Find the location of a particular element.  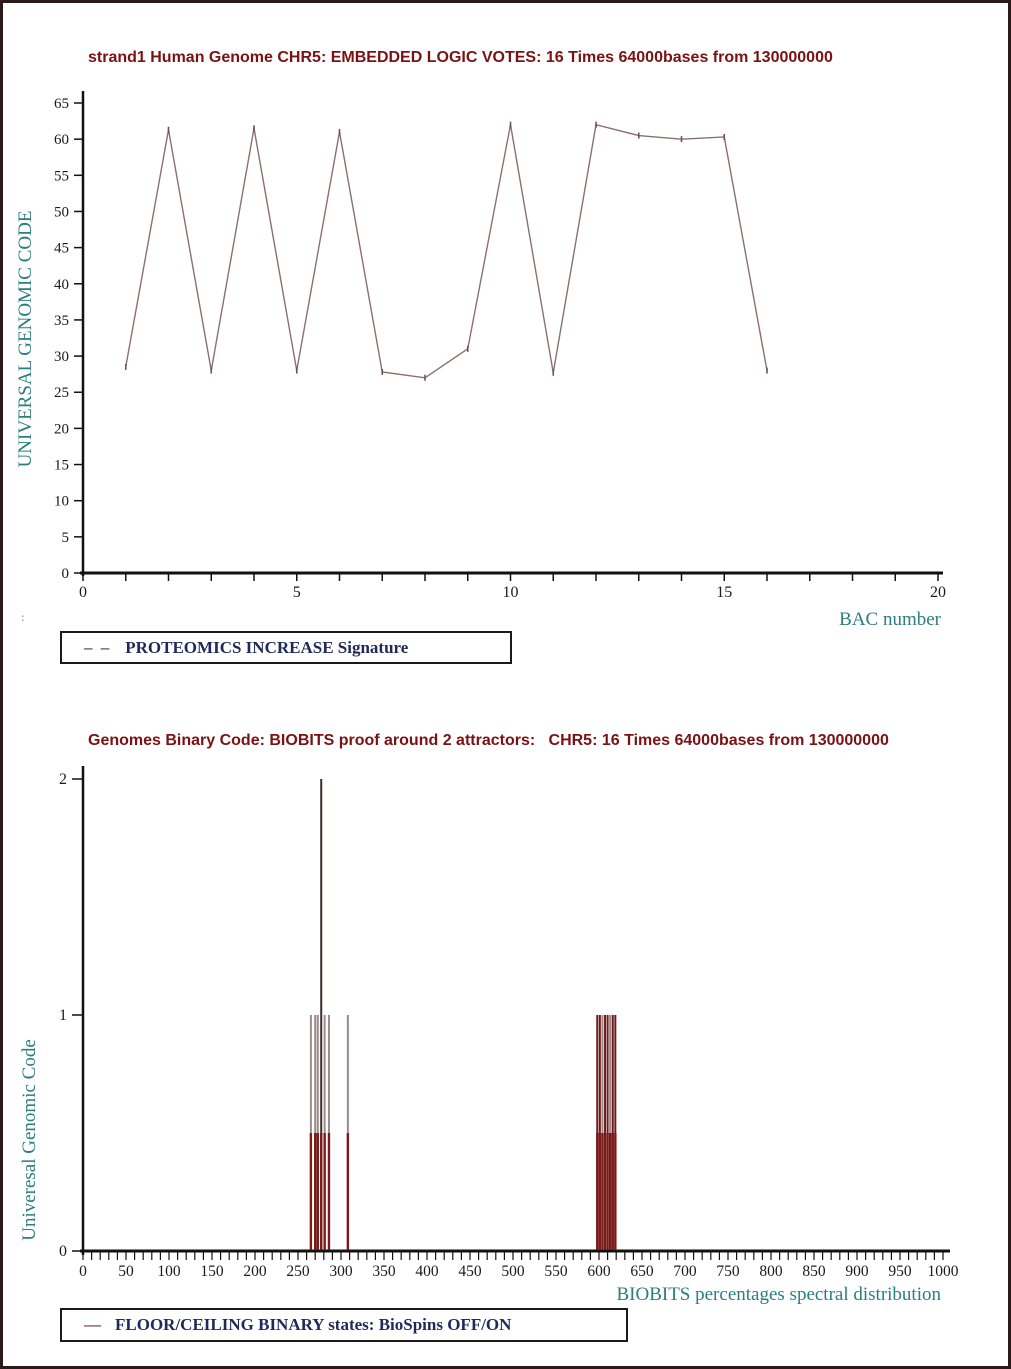

svg-text: 65 is located at coordinates (61, 104).